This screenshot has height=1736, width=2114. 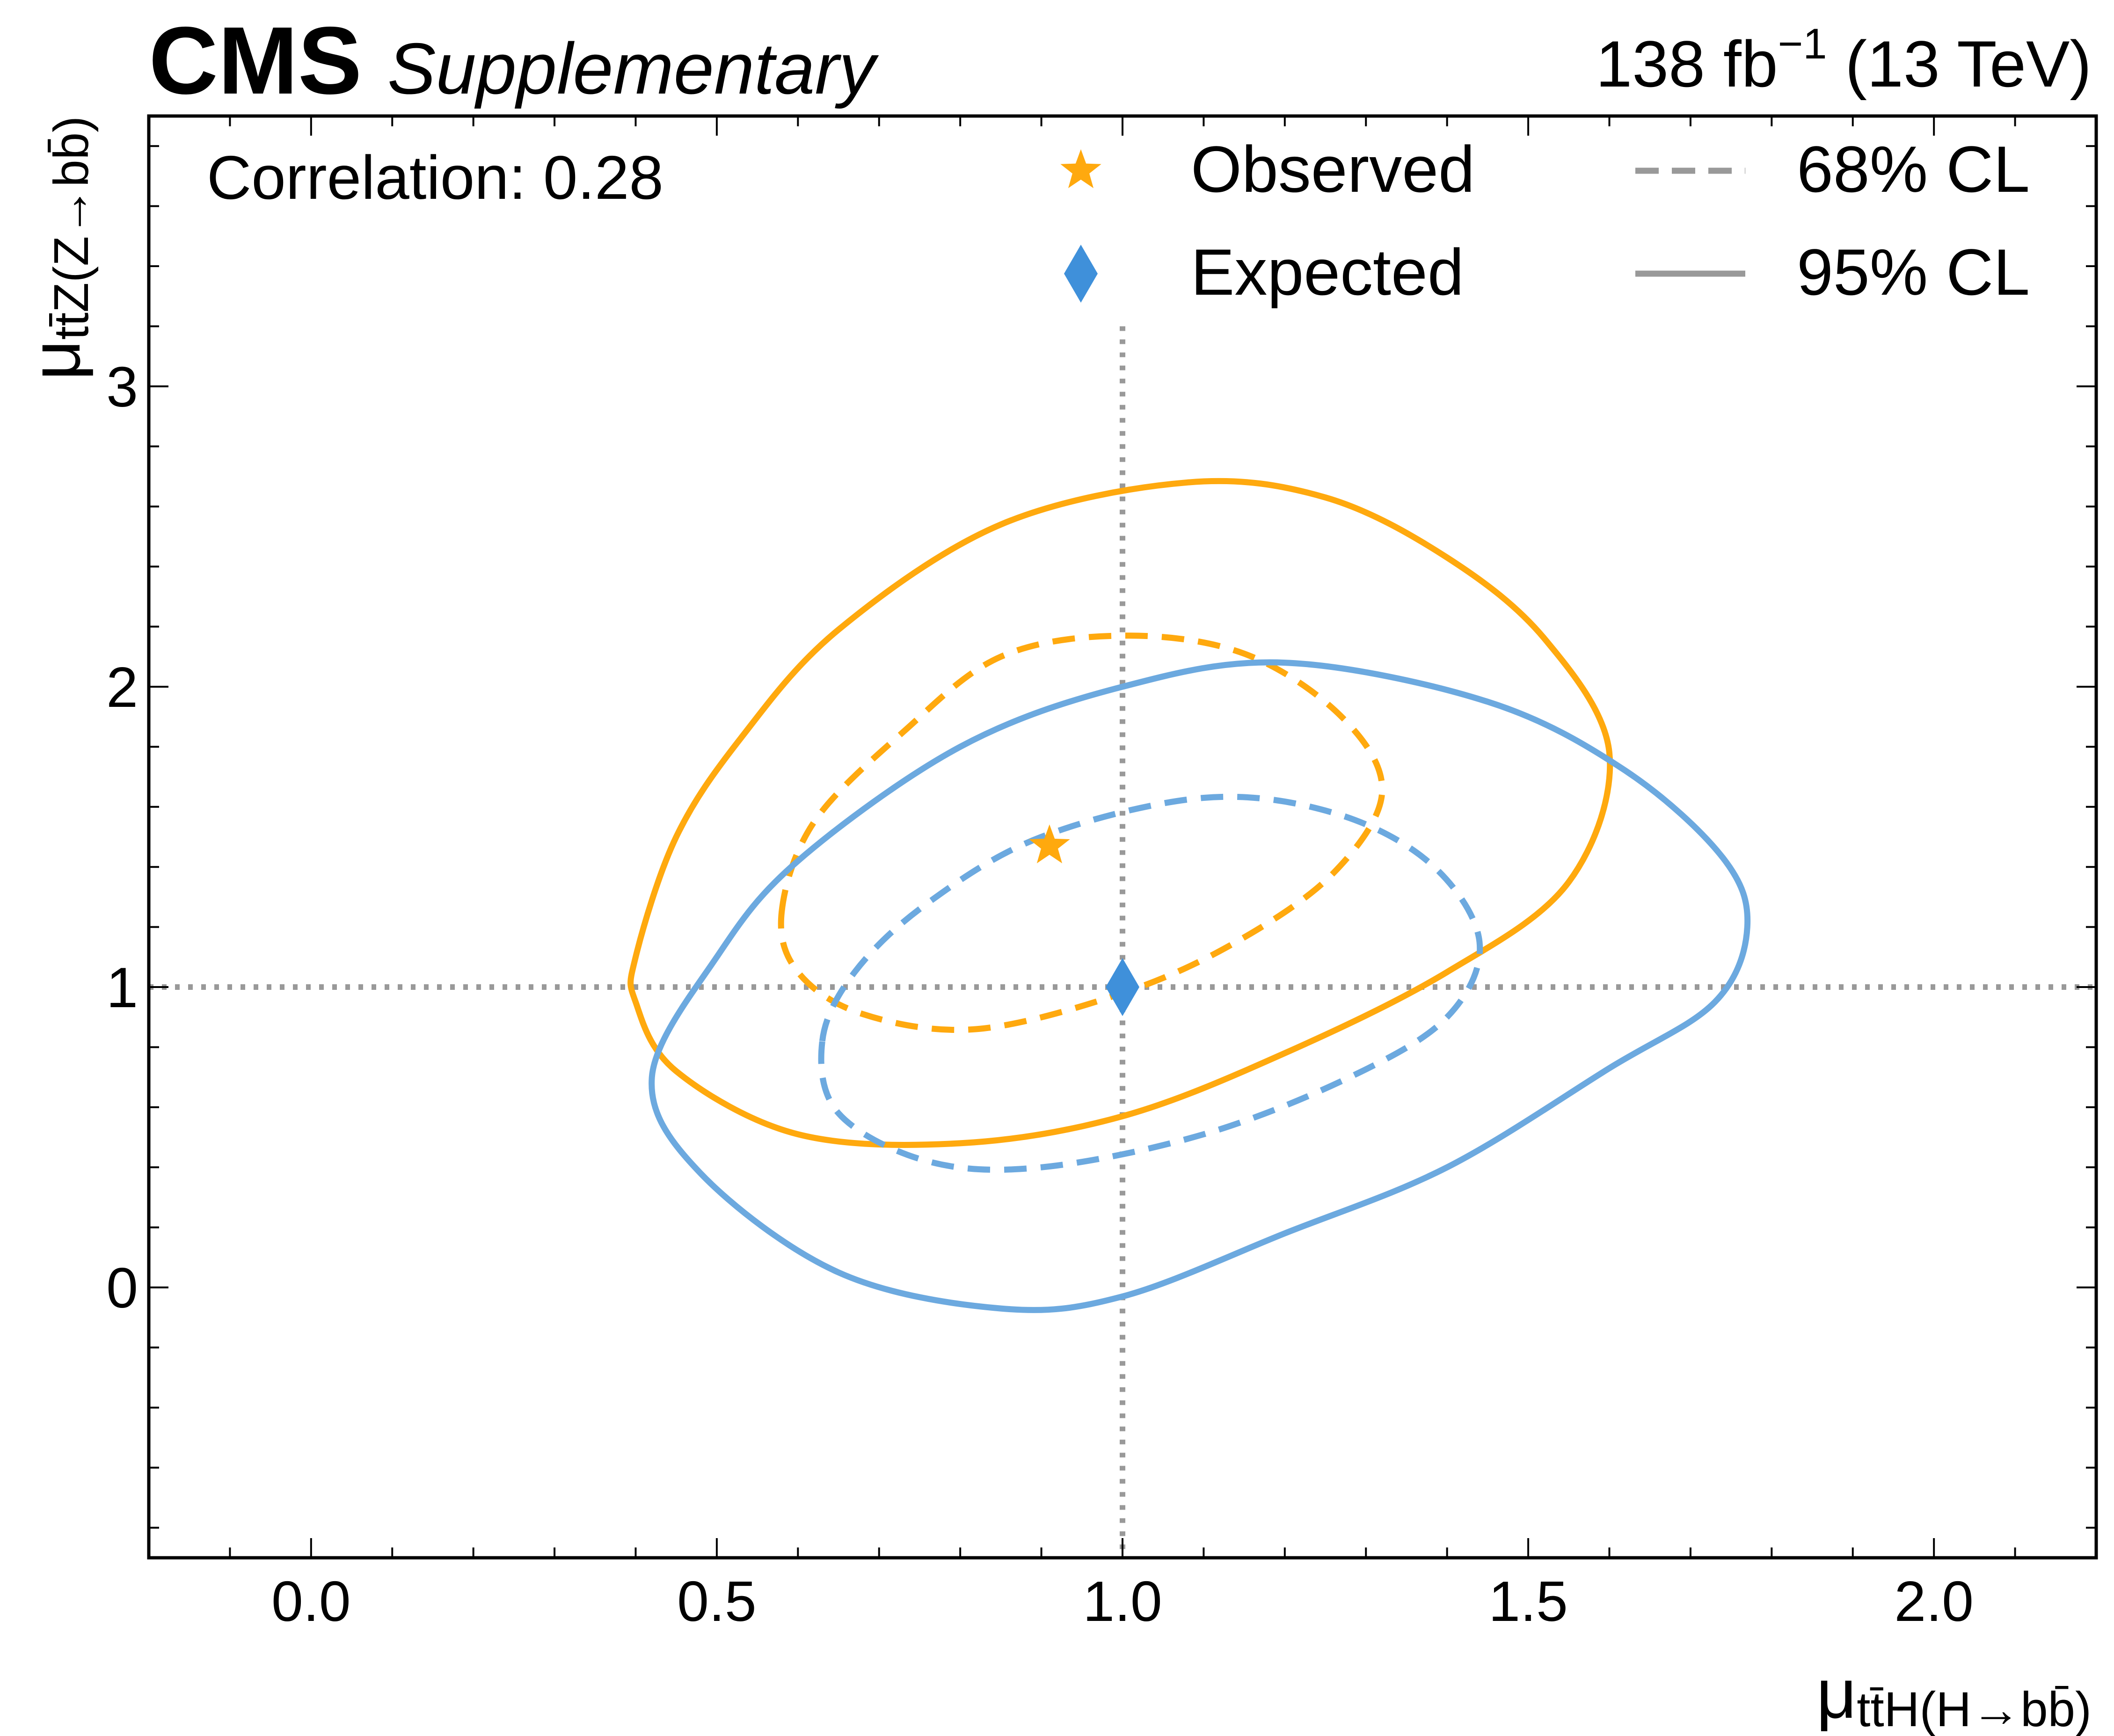 I want to click on correlation-annotation: Correlation: 0.28, so click(x=435, y=177).